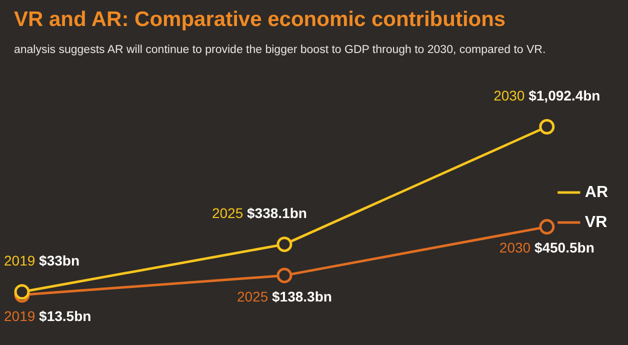 This screenshot has height=345, width=628. I want to click on category-label: 2025, so click(252, 296).